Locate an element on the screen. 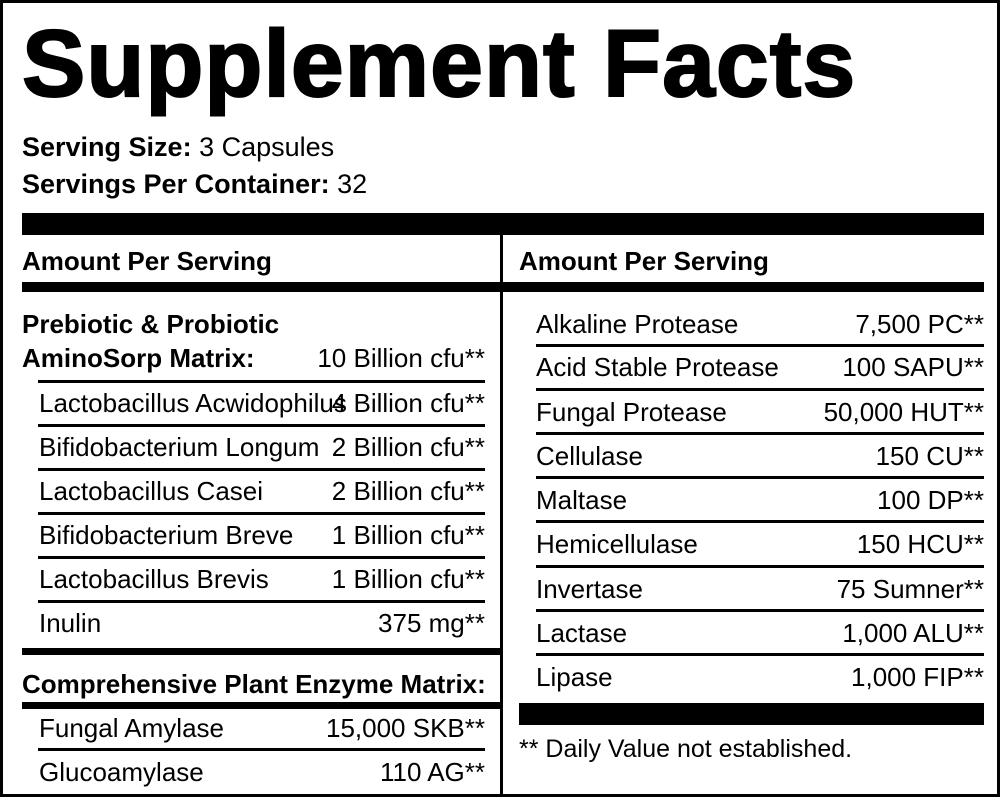  nutrient-row: Lactase 1,000 ALU** is located at coordinates (760, 633).